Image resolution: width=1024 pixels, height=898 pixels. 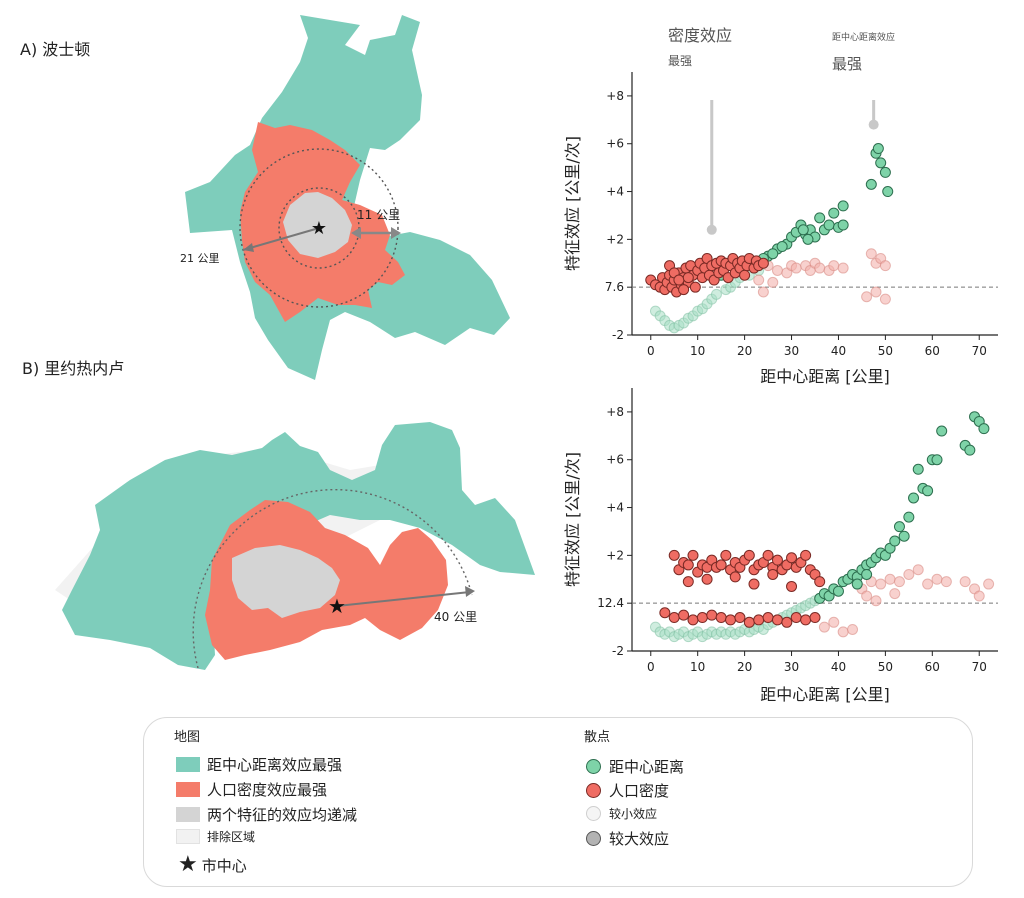 I want to click on legend-city-center: ★ 市中心, so click(x=212, y=865).